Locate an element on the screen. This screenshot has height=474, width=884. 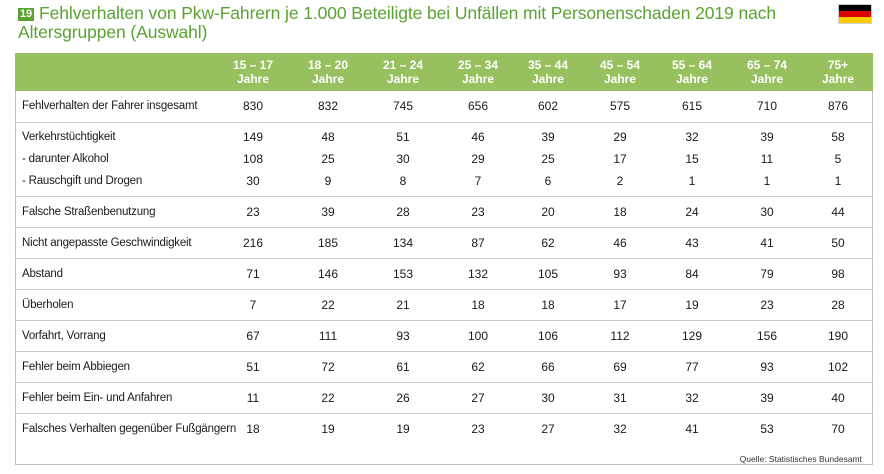
table-cell: 25 is located at coordinates (328, 159).